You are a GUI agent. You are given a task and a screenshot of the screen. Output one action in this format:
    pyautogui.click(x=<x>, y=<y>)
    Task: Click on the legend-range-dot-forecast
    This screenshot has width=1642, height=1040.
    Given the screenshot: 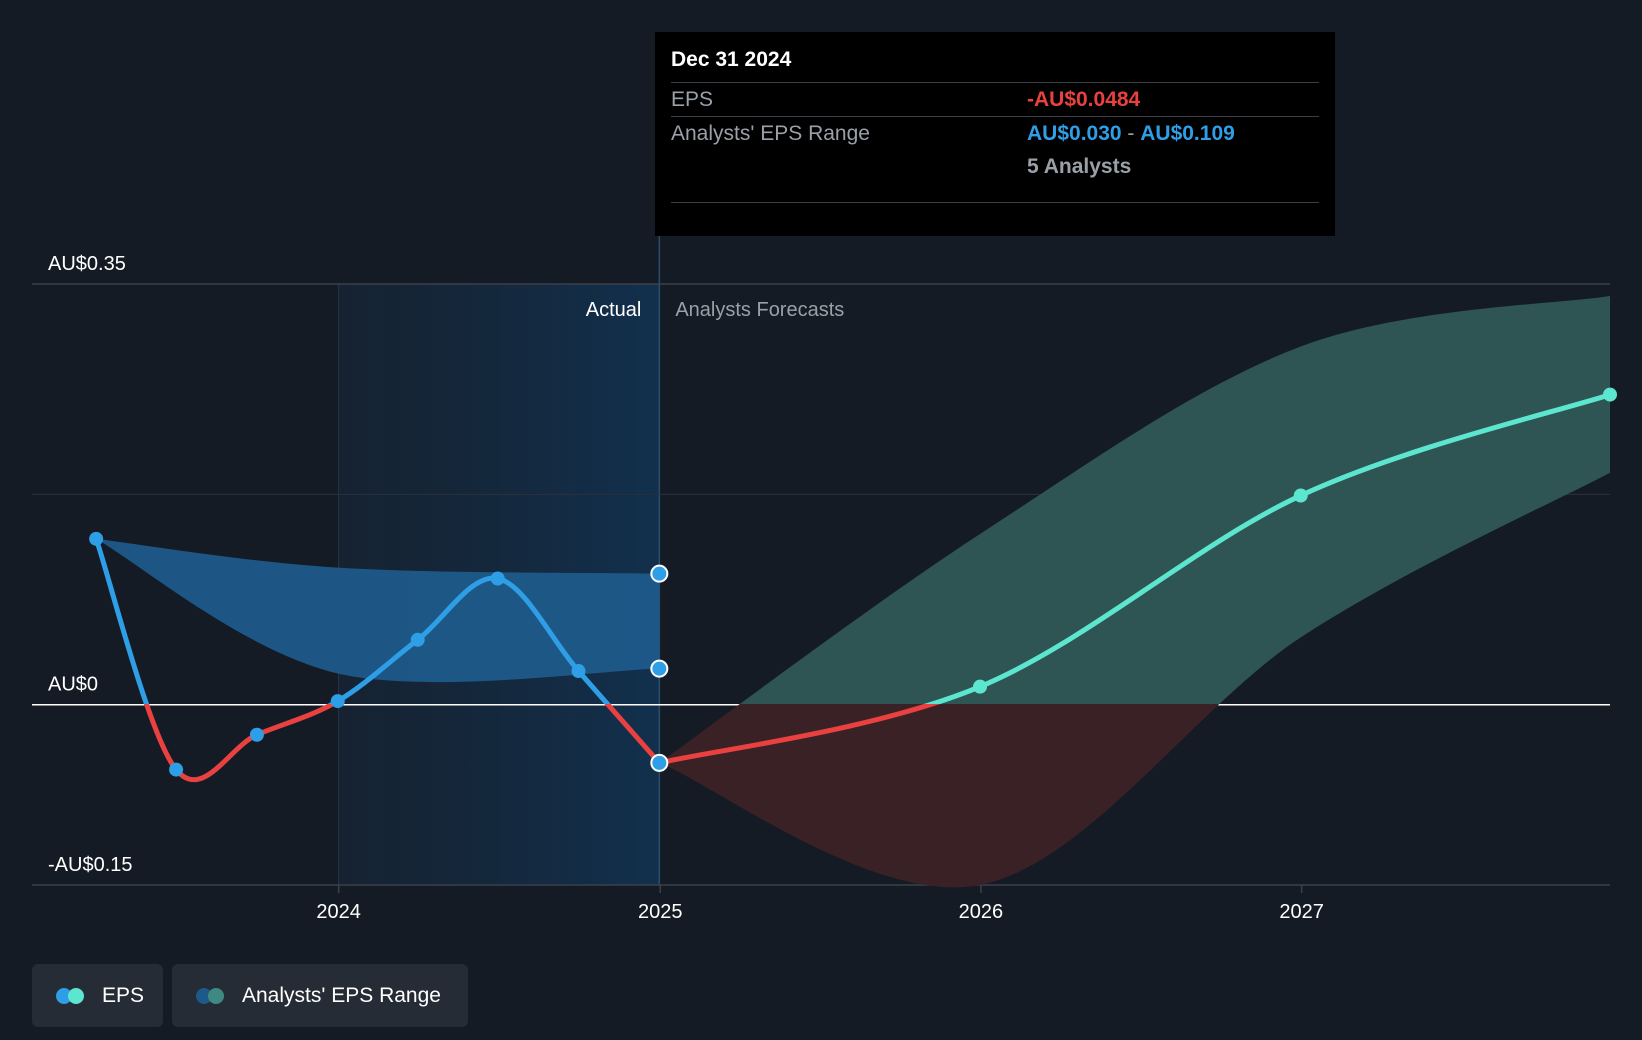 What is the action you would take?
    pyautogui.click(x=216, y=995)
    